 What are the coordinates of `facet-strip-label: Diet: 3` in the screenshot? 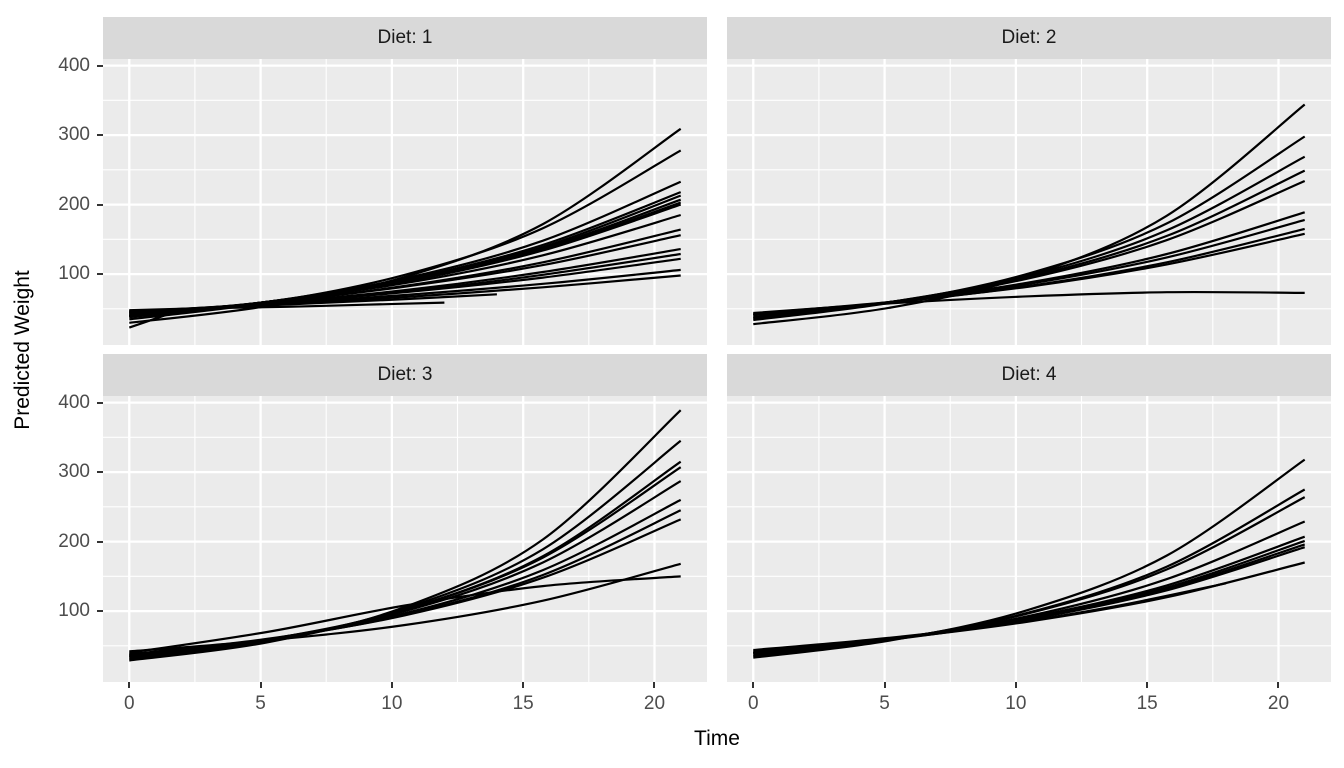 It's located at (405, 374).